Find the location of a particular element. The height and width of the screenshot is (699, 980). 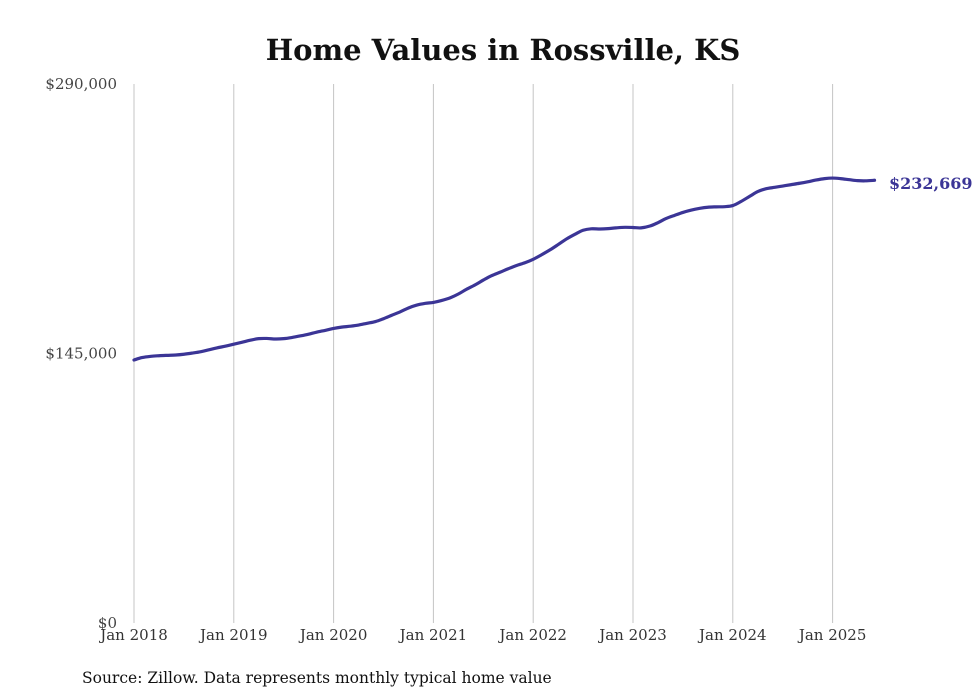

x-tick-label: Jan 2025 is located at coordinates (832, 635).